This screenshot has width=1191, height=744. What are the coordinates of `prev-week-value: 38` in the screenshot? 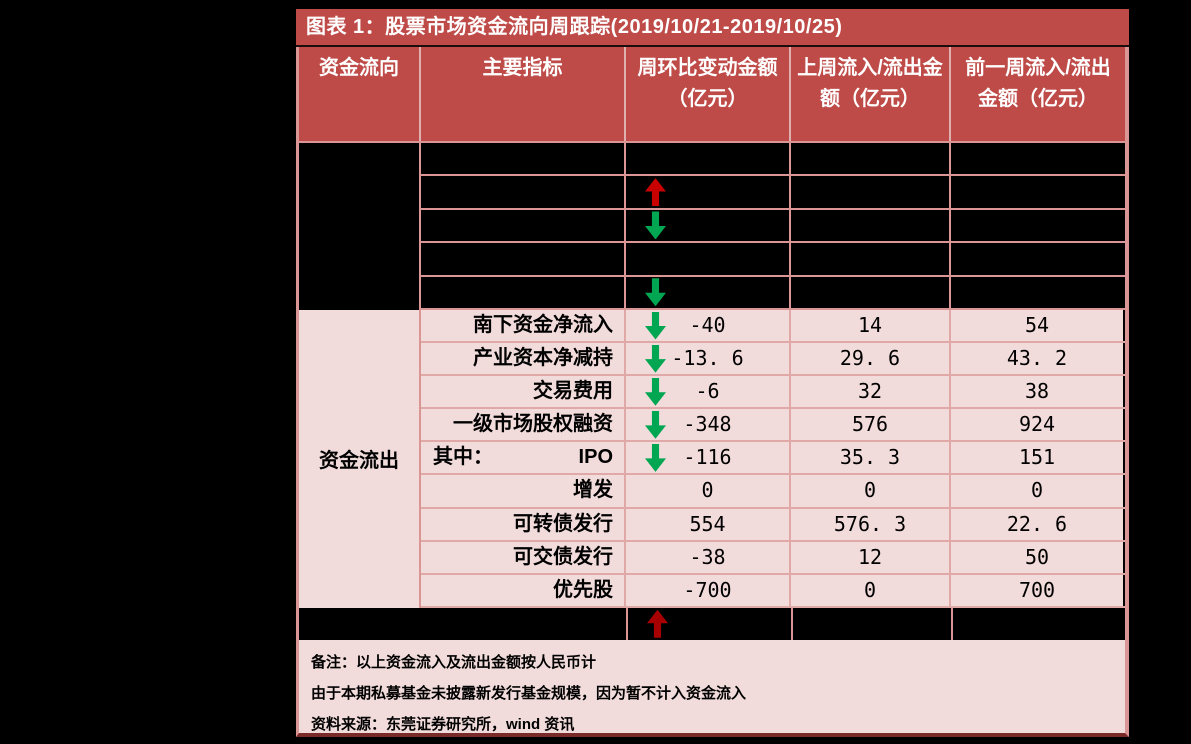 It's located at (1037, 392).